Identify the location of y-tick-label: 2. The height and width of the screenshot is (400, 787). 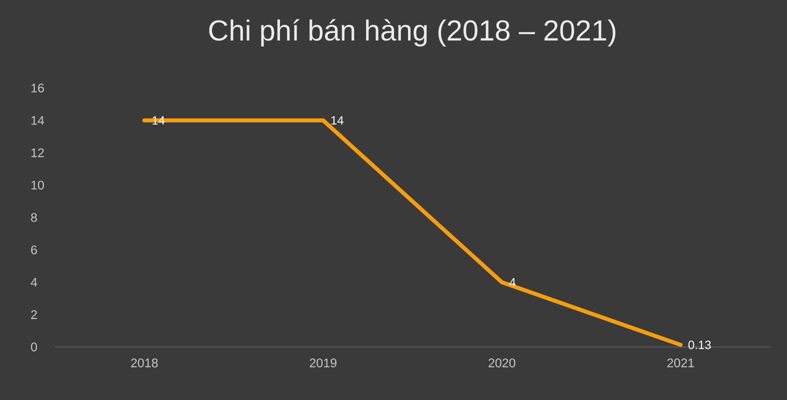
(34, 314).